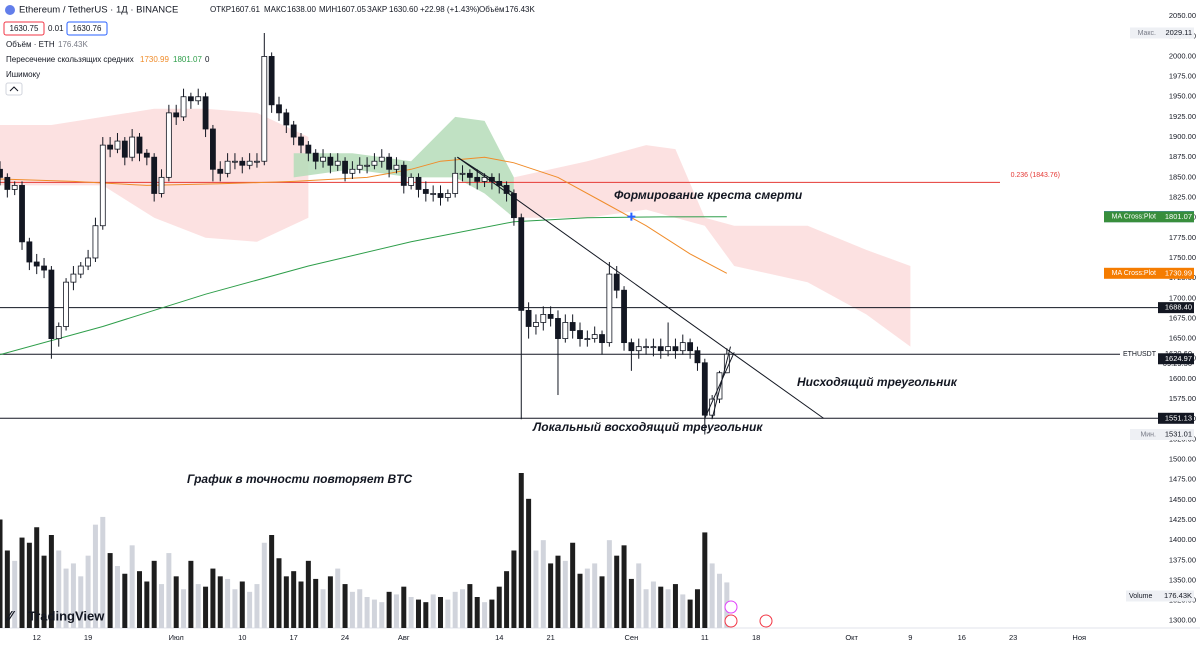  I want to click on x-tick-label: 11, so click(705, 637).